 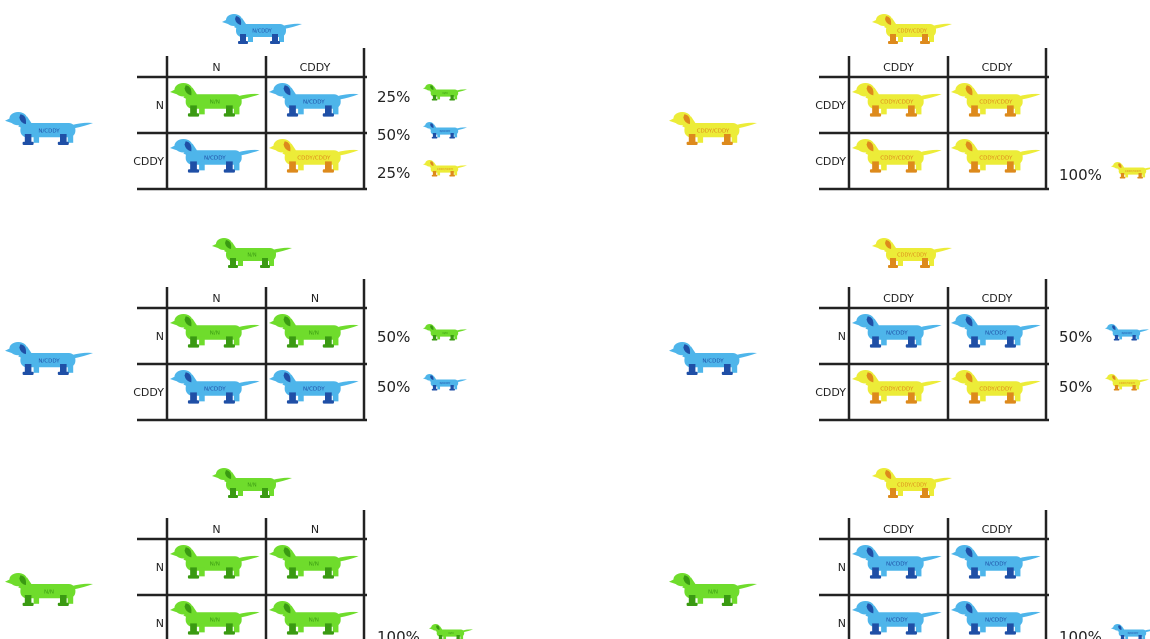 I want to click on side-parent-dog: CDDY/CDDY, so click(x=713, y=128).